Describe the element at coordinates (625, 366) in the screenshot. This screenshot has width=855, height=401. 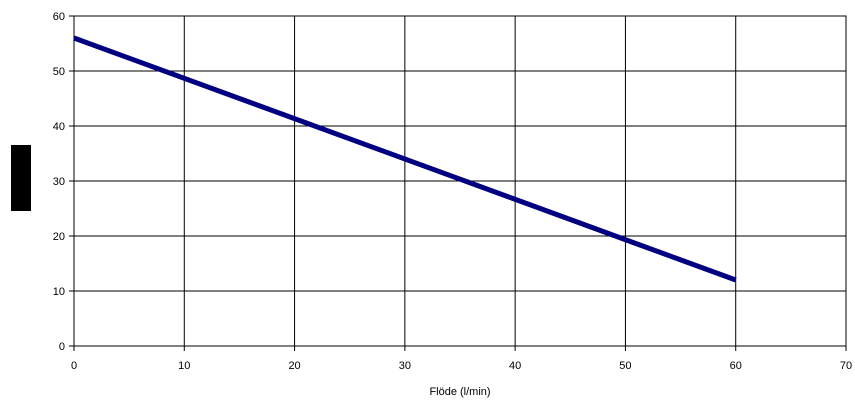
I see `x-tick-label: 50` at that location.